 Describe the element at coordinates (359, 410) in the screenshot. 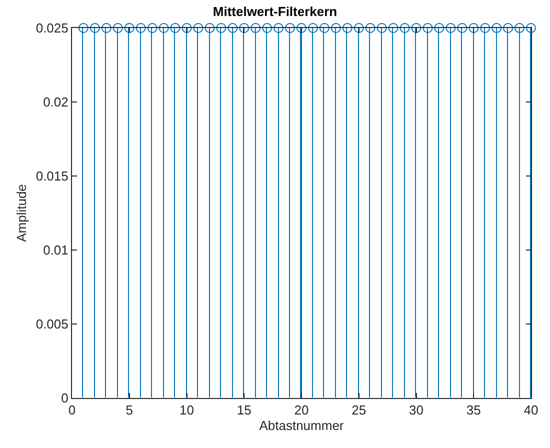

I see `x-tick-label: 25` at that location.